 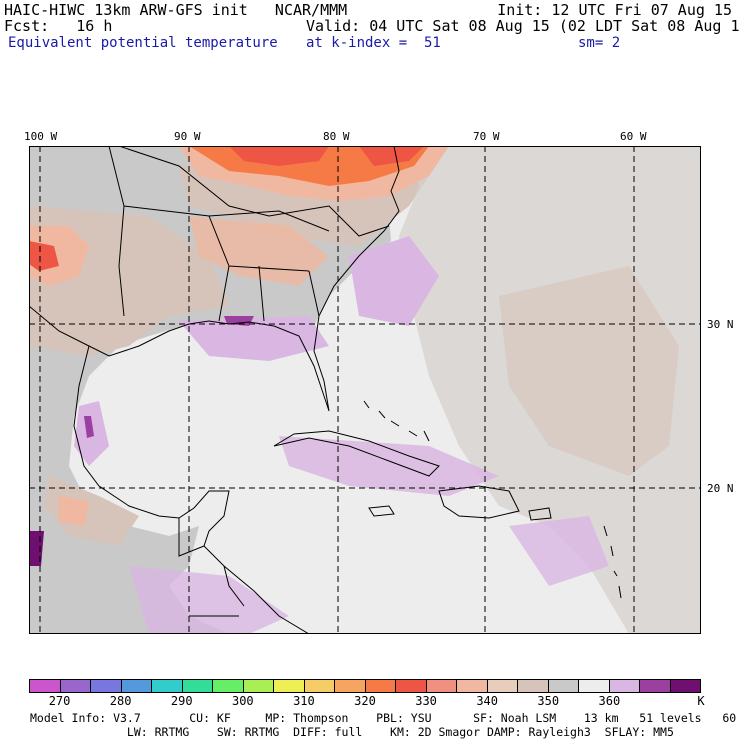 I want to click on lon-label-90w: 90 W, so click(x=187, y=136).